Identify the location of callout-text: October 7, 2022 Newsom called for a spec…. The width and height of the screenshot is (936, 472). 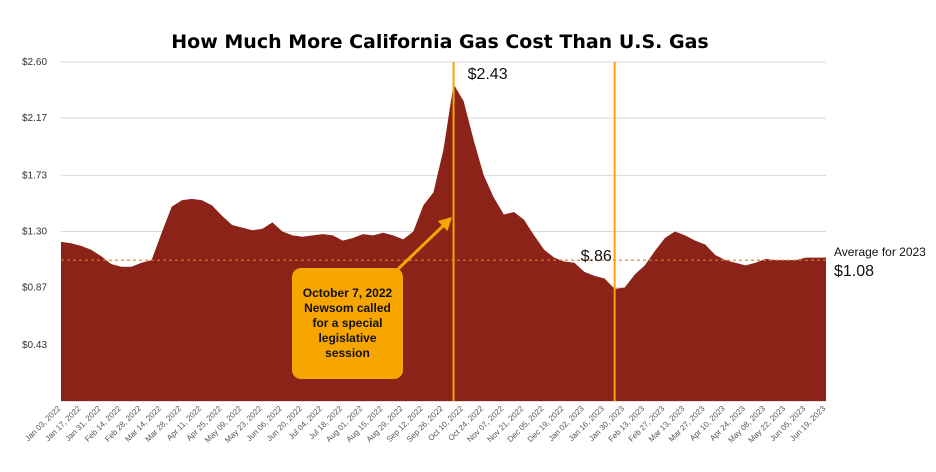
(347, 323).